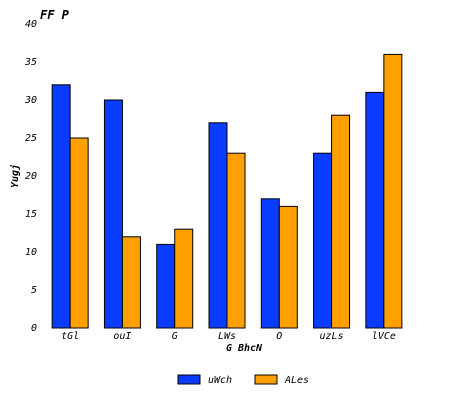 This screenshot has height=413, width=459. I want to click on bar-uWch-uzLs, so click(323, 240).